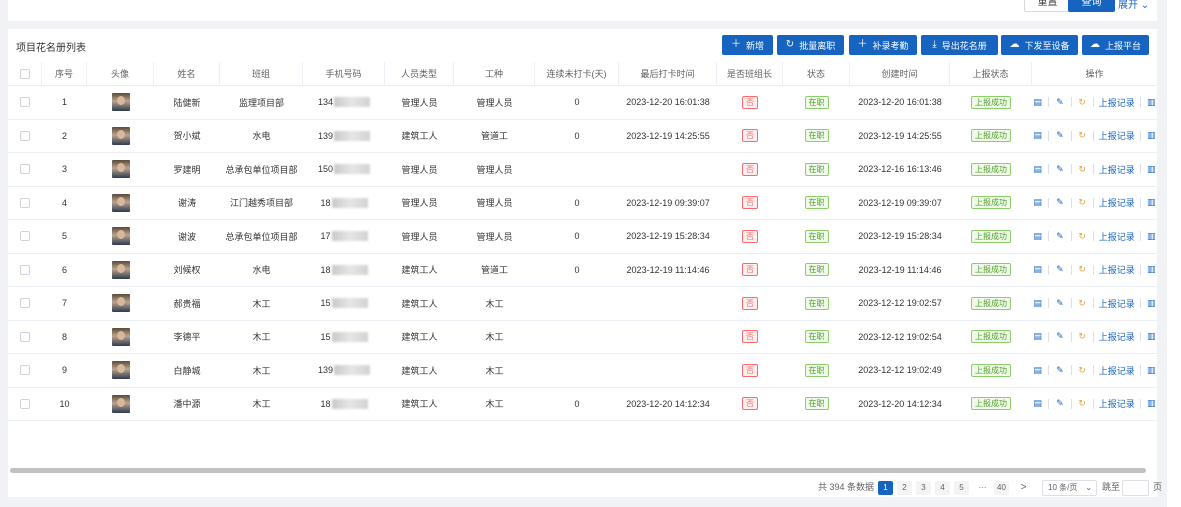  Describe the element at coordinates (1047, 6) in the screenshot. I see `reset-button: 重置` at that location.